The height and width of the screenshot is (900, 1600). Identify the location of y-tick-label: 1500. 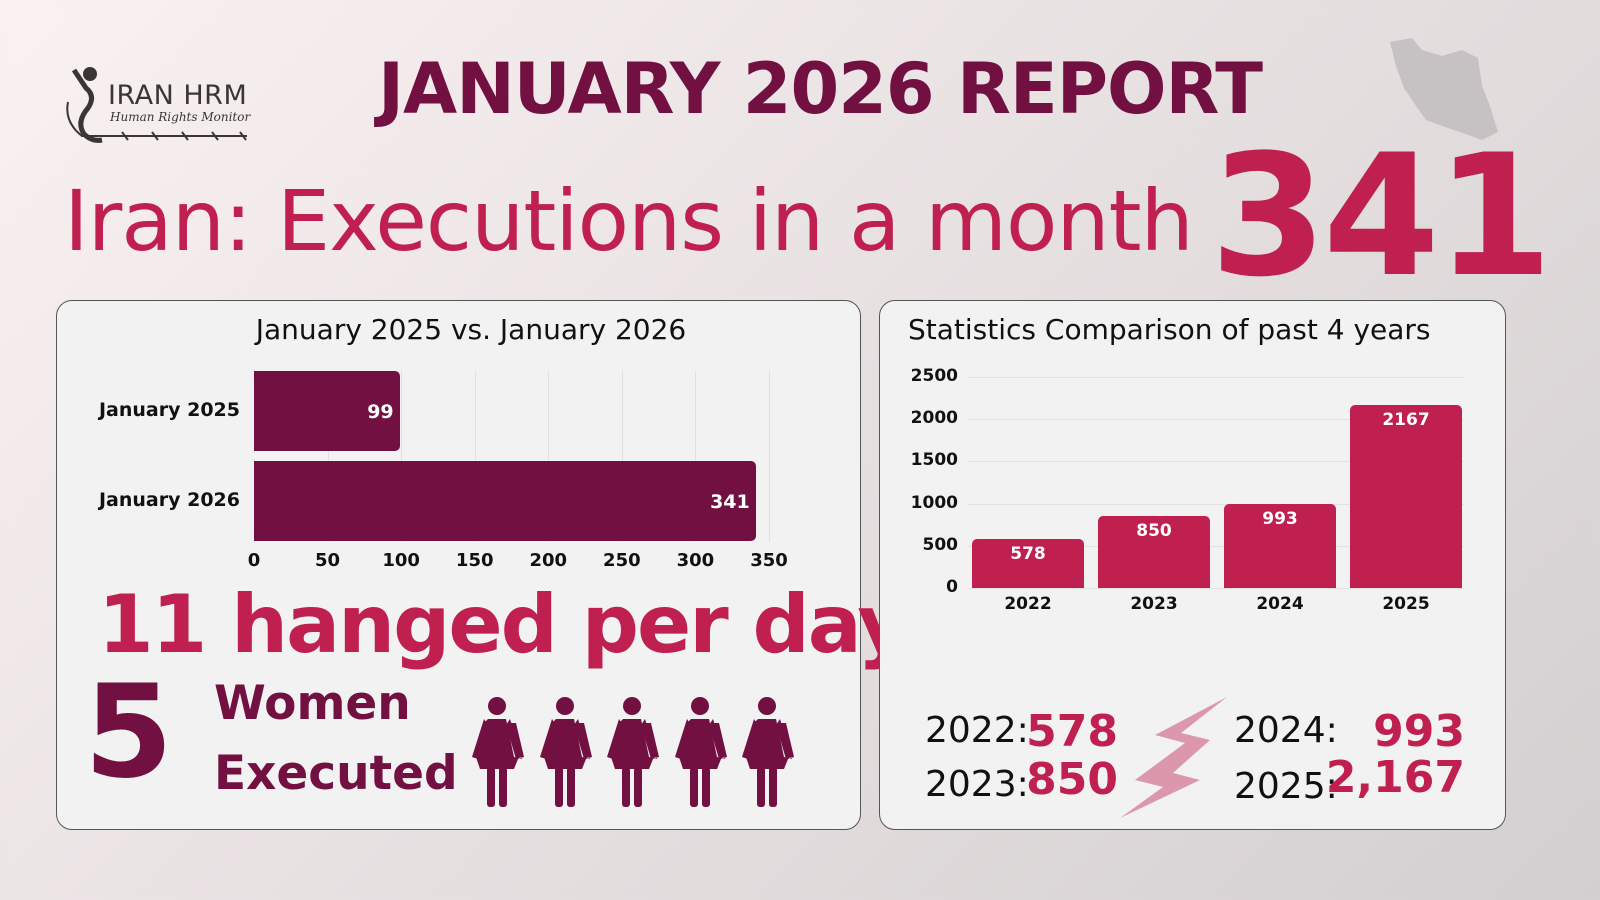
(934, 460).